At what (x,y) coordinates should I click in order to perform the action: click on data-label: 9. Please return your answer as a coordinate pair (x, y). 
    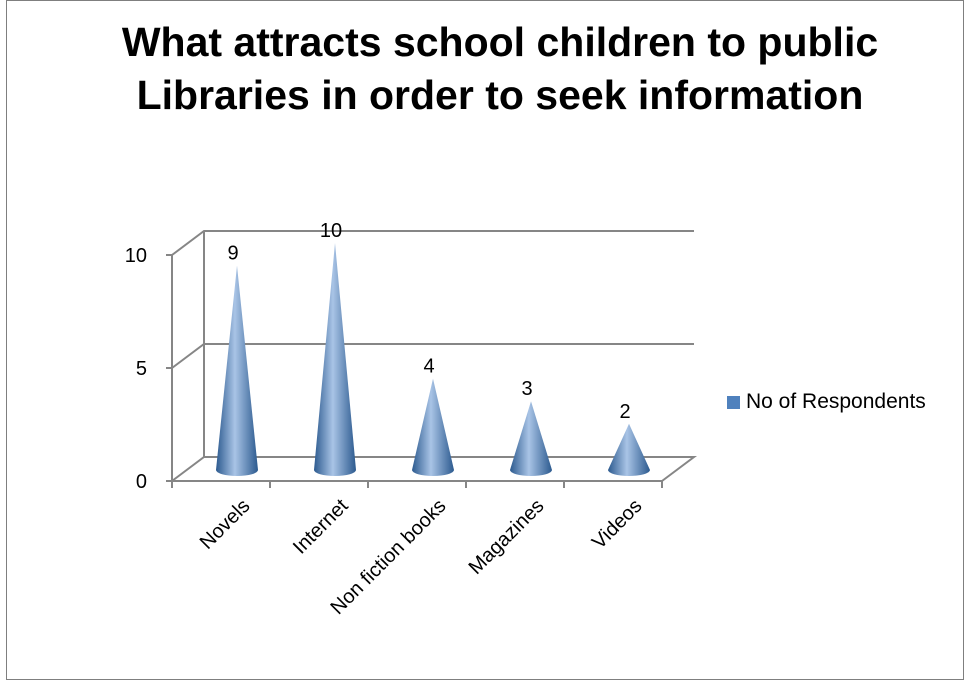
    Looking at the image, I should click on (232, 254).